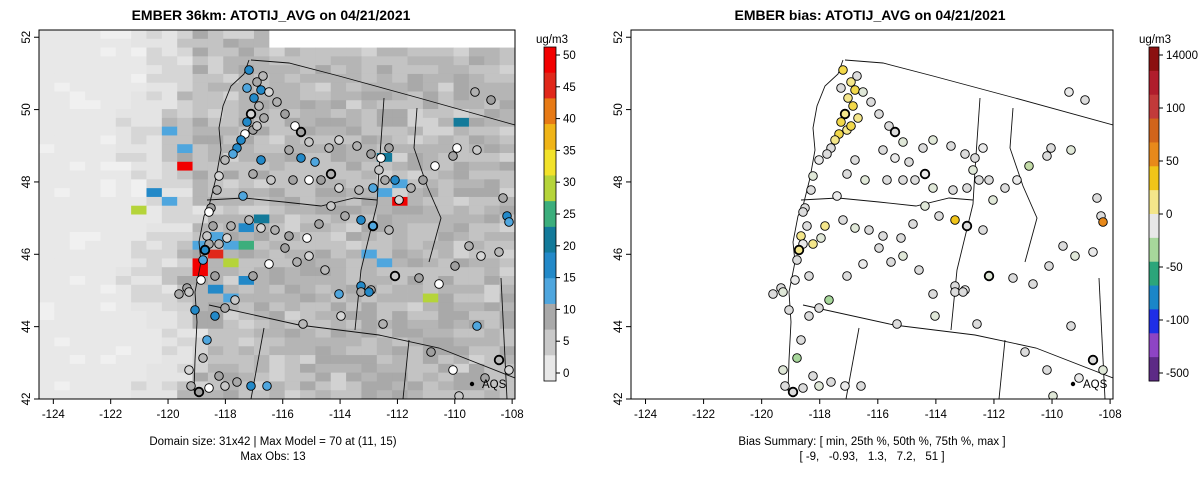 Image resolution: width=1200 pixels, height=484 pixels. I want to click on right-x-axis: -124 -122 -120 -118 -116 -114 -112 -110 -108, so click(878, 410).